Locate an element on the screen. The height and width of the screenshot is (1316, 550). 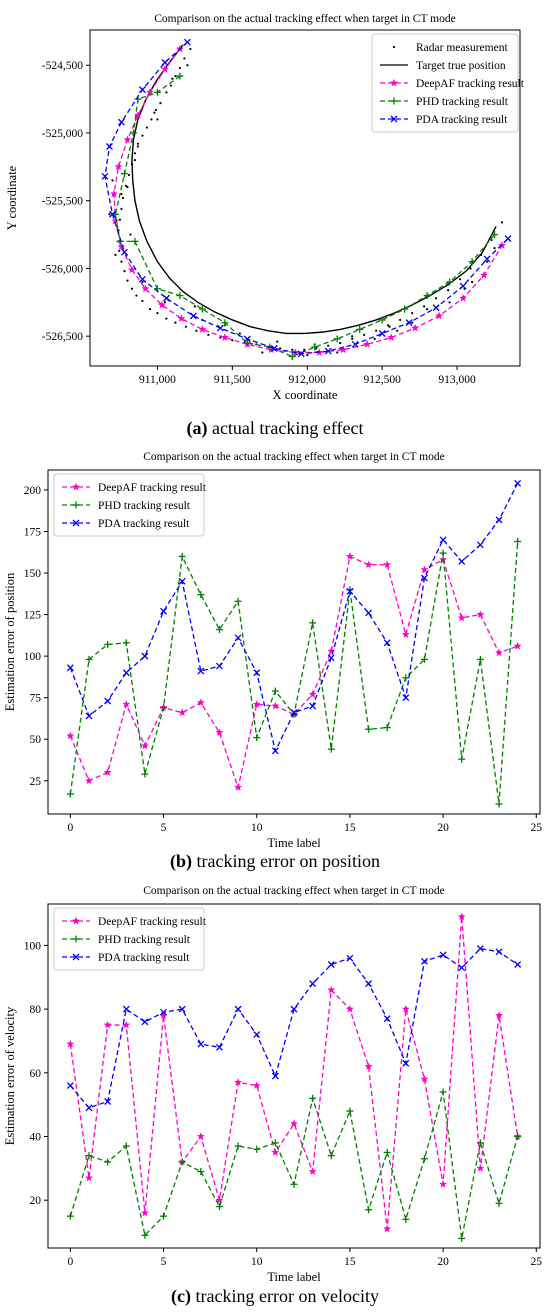
chart-b-x-tick-label: 10 is located at coordinates (257, 828).